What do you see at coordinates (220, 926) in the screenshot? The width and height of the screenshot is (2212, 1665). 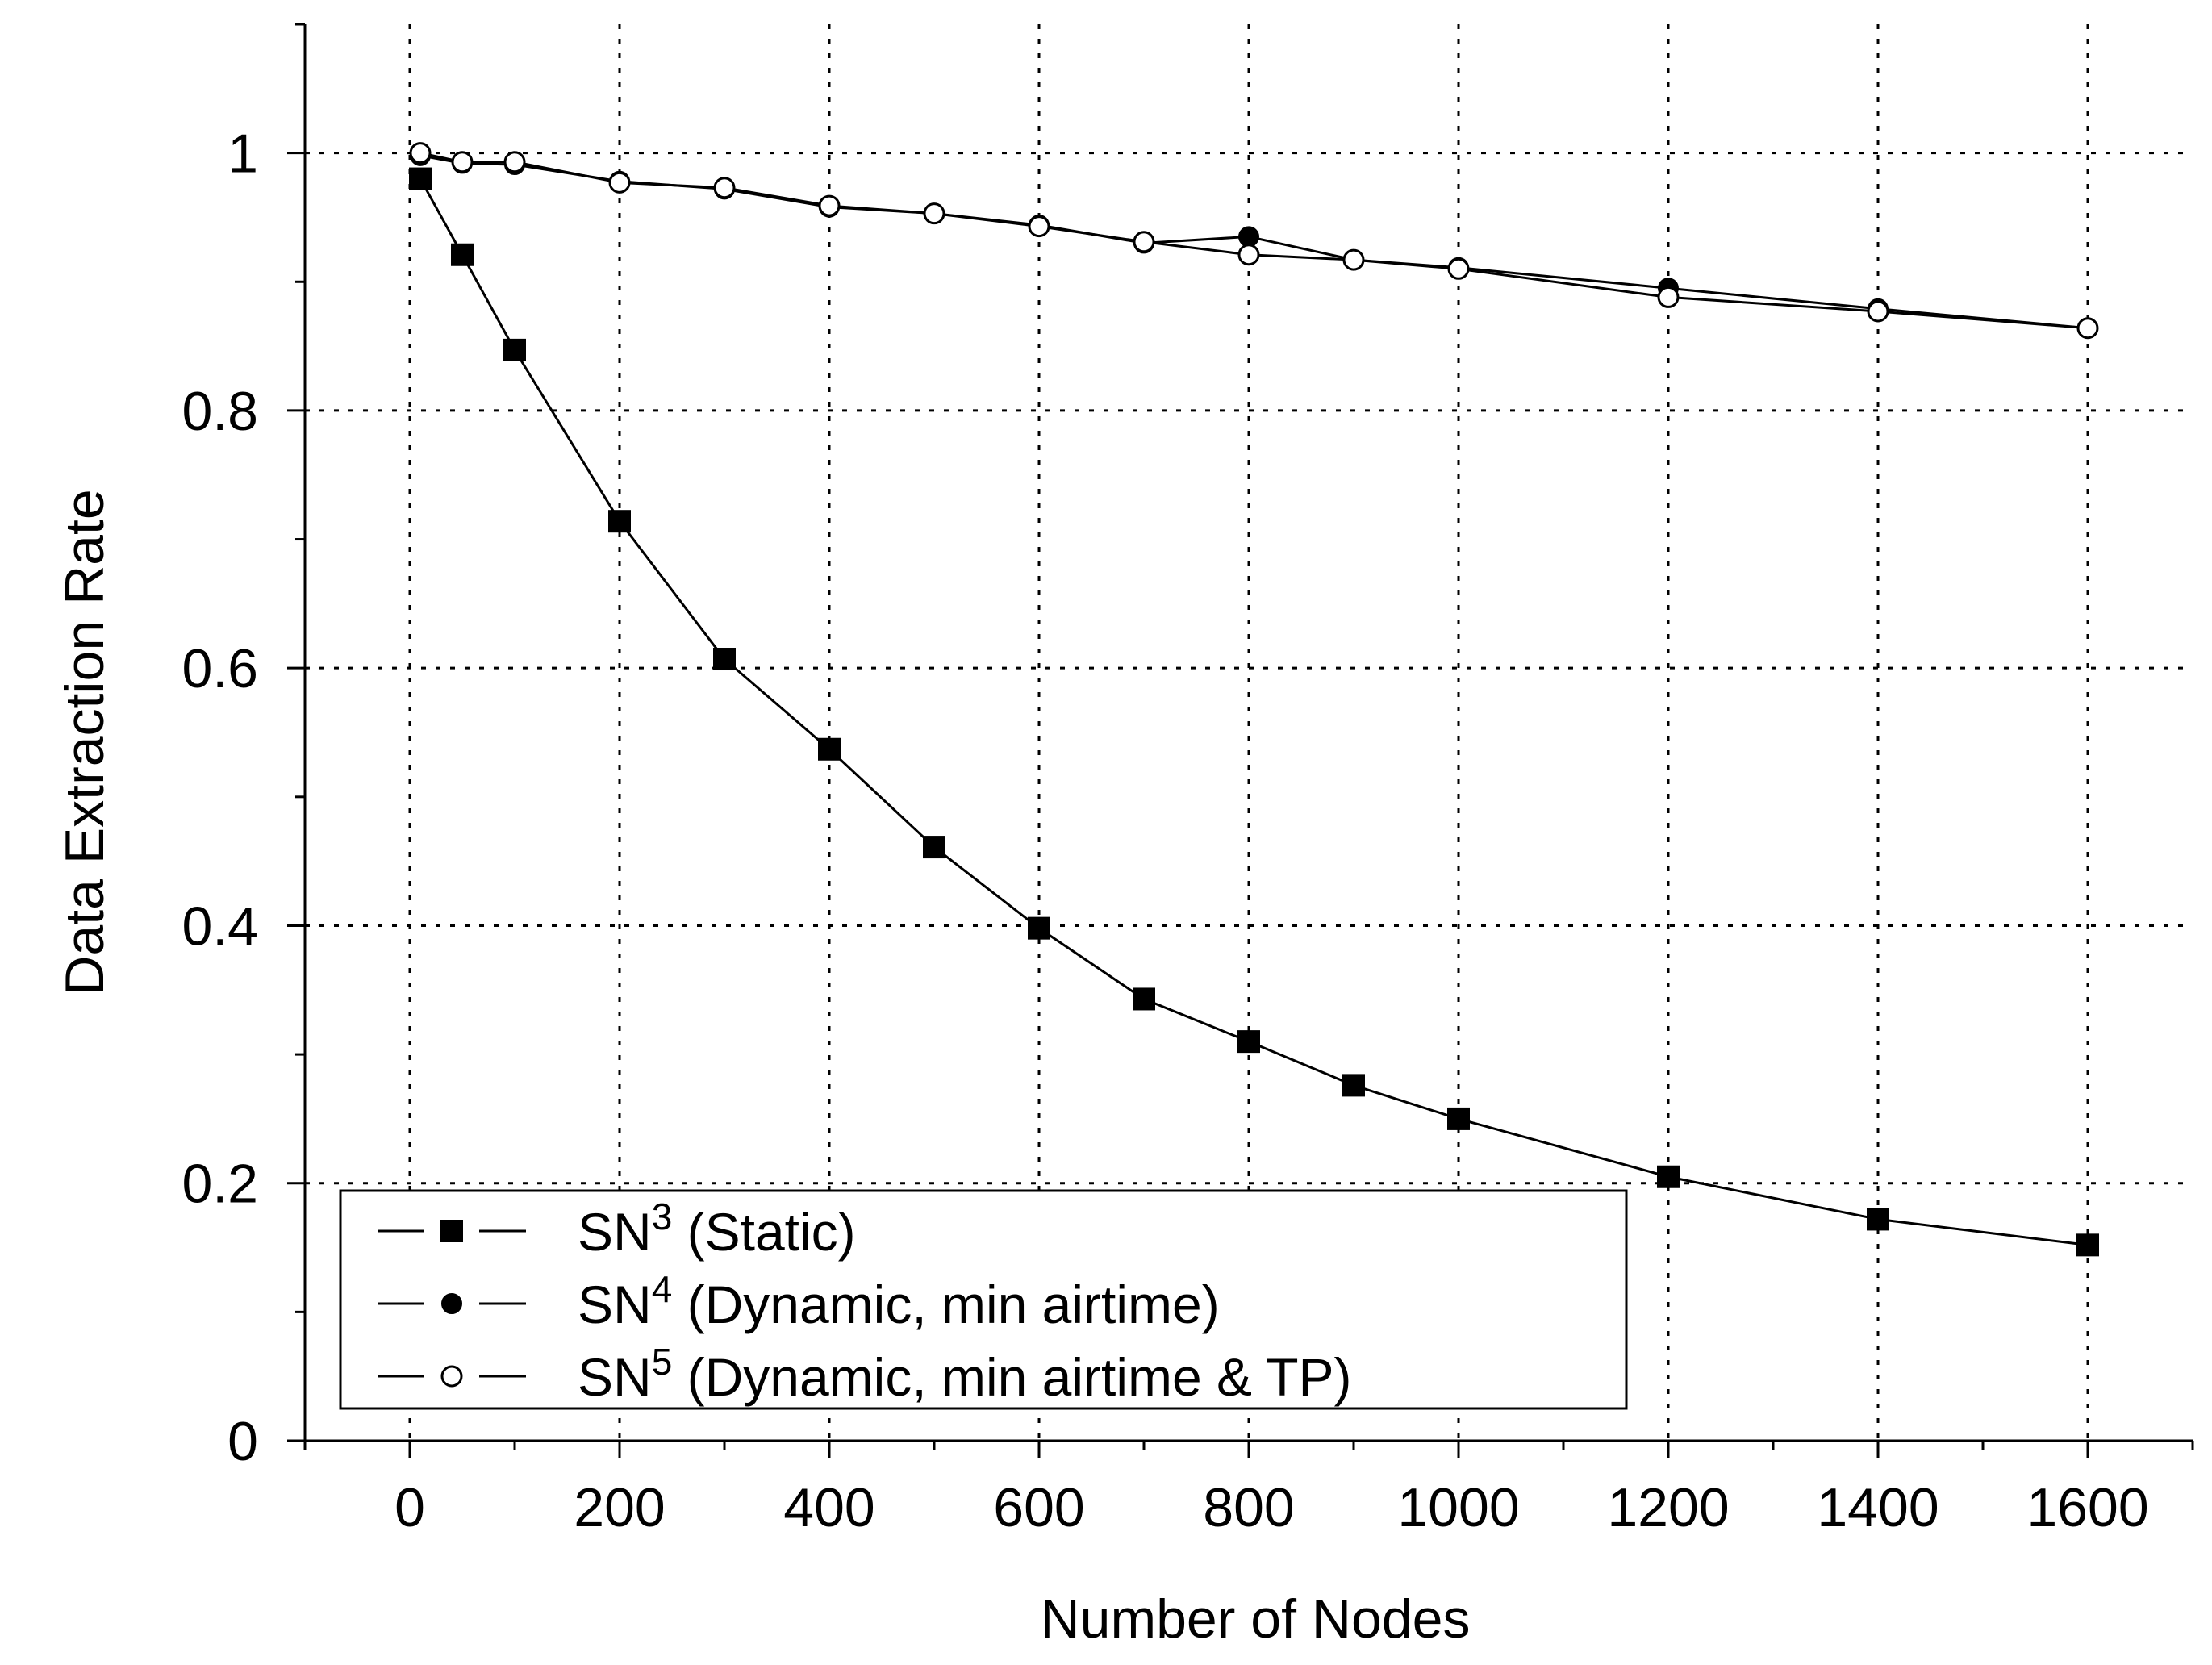 I see `y-tick-label: 0.4` at bounding box center [220, 926].